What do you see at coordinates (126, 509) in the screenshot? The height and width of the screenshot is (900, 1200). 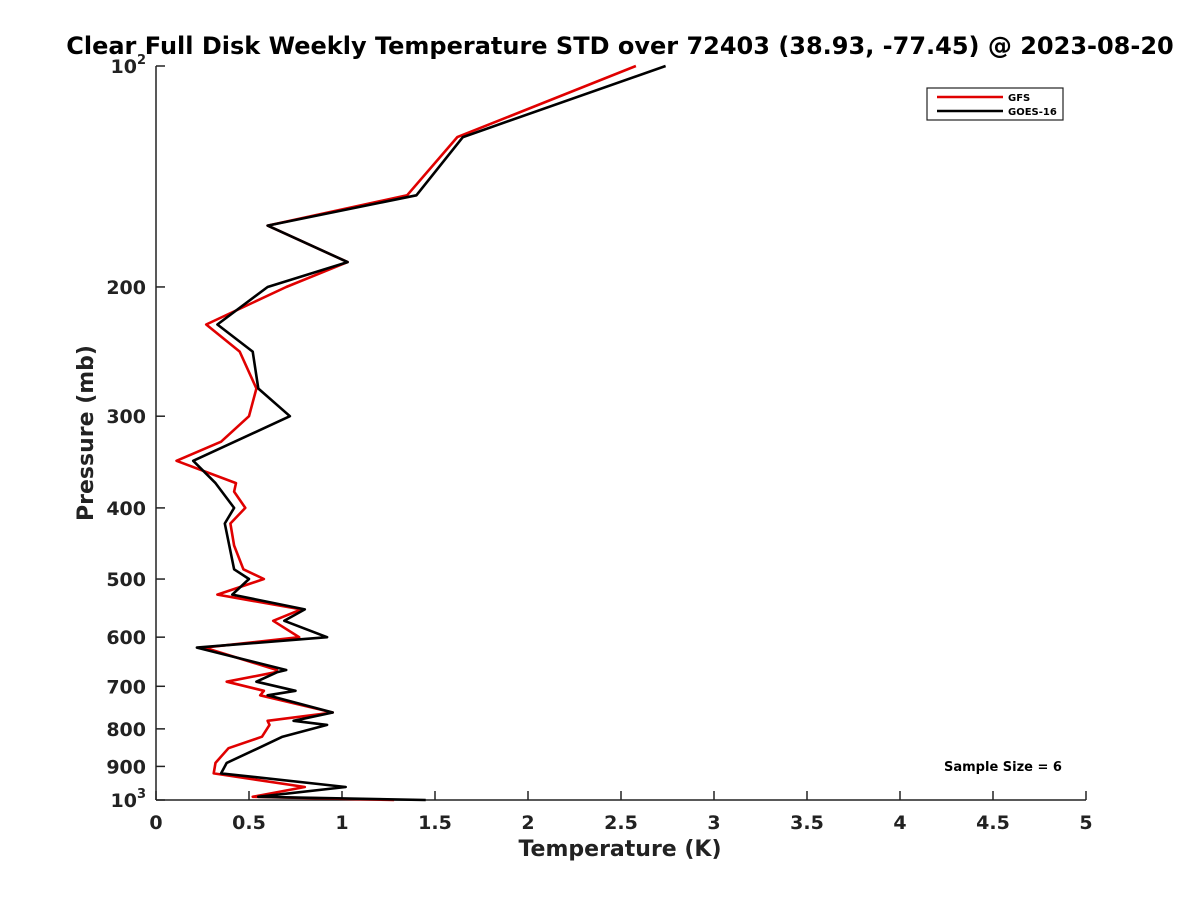 I see `y-tick-label: 400` at bounding box center [126, 509].